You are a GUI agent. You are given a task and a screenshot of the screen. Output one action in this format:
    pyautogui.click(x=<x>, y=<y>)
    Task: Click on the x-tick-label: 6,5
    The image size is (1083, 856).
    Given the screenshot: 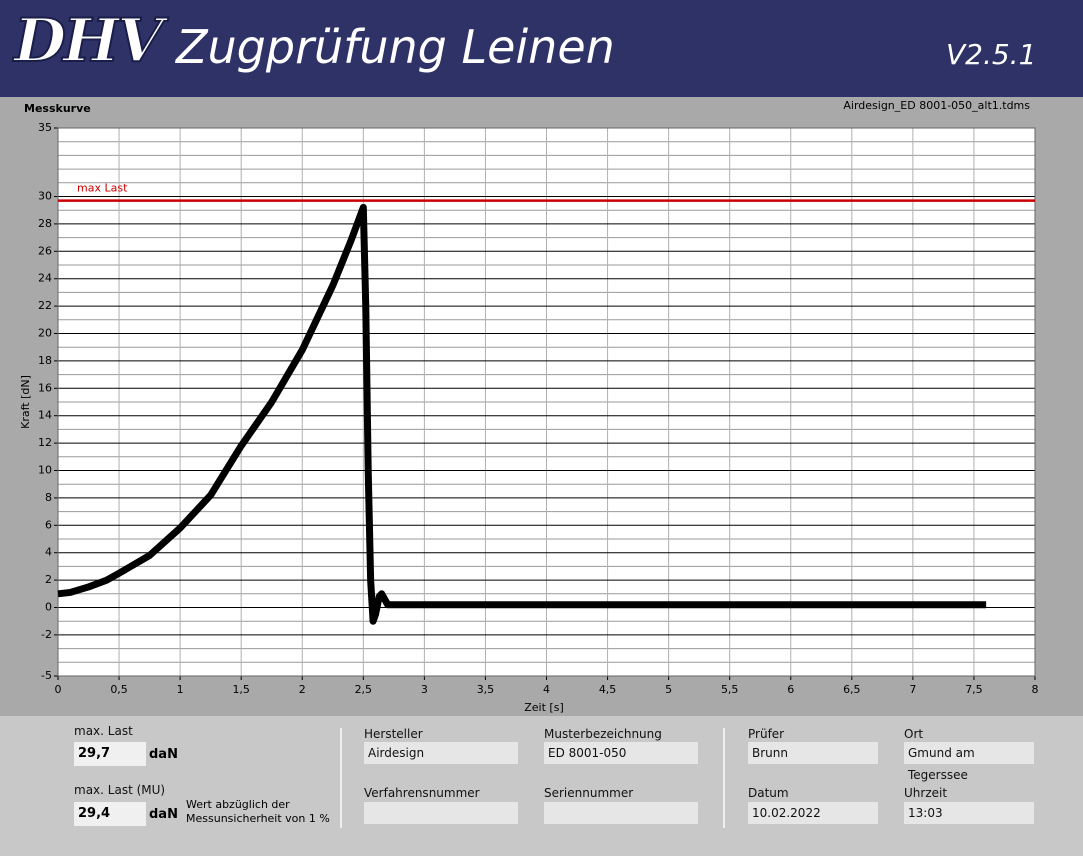 What is the action you would take?
    pyautogui.click(x=852, y=689)
    